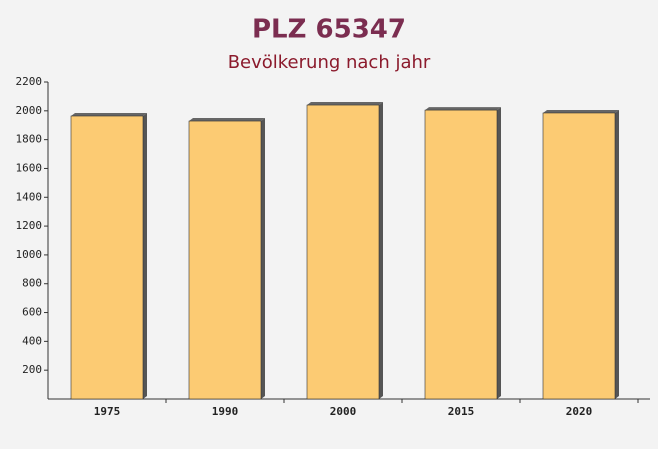  Describe the element at coordinates (329, 62) in the screenshot. I see `chart-subtitle: Bevölkerung nach jahr` at that location.